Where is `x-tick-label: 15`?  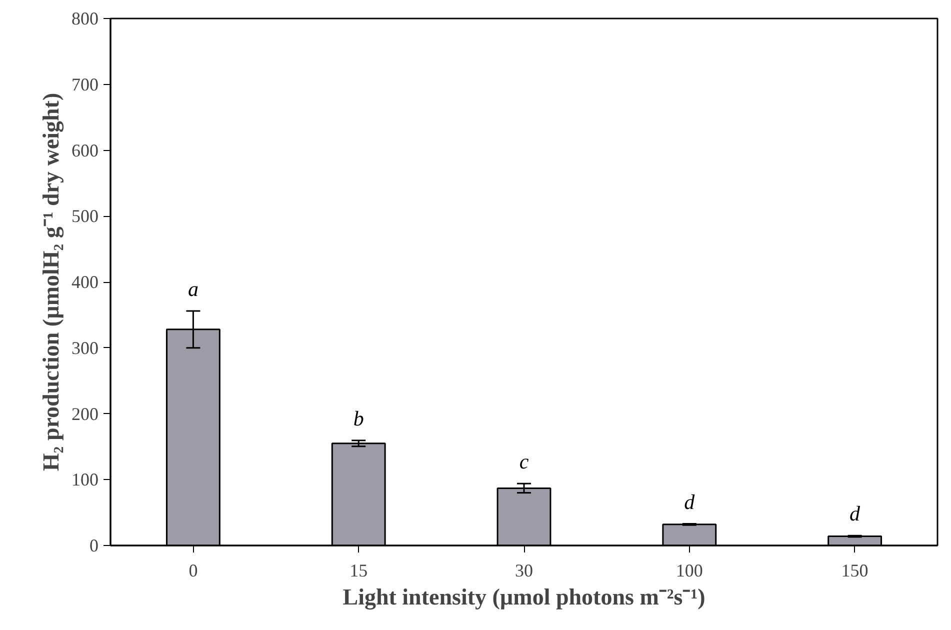
x-tick-label: 15 is located at coordinates (359, 570).